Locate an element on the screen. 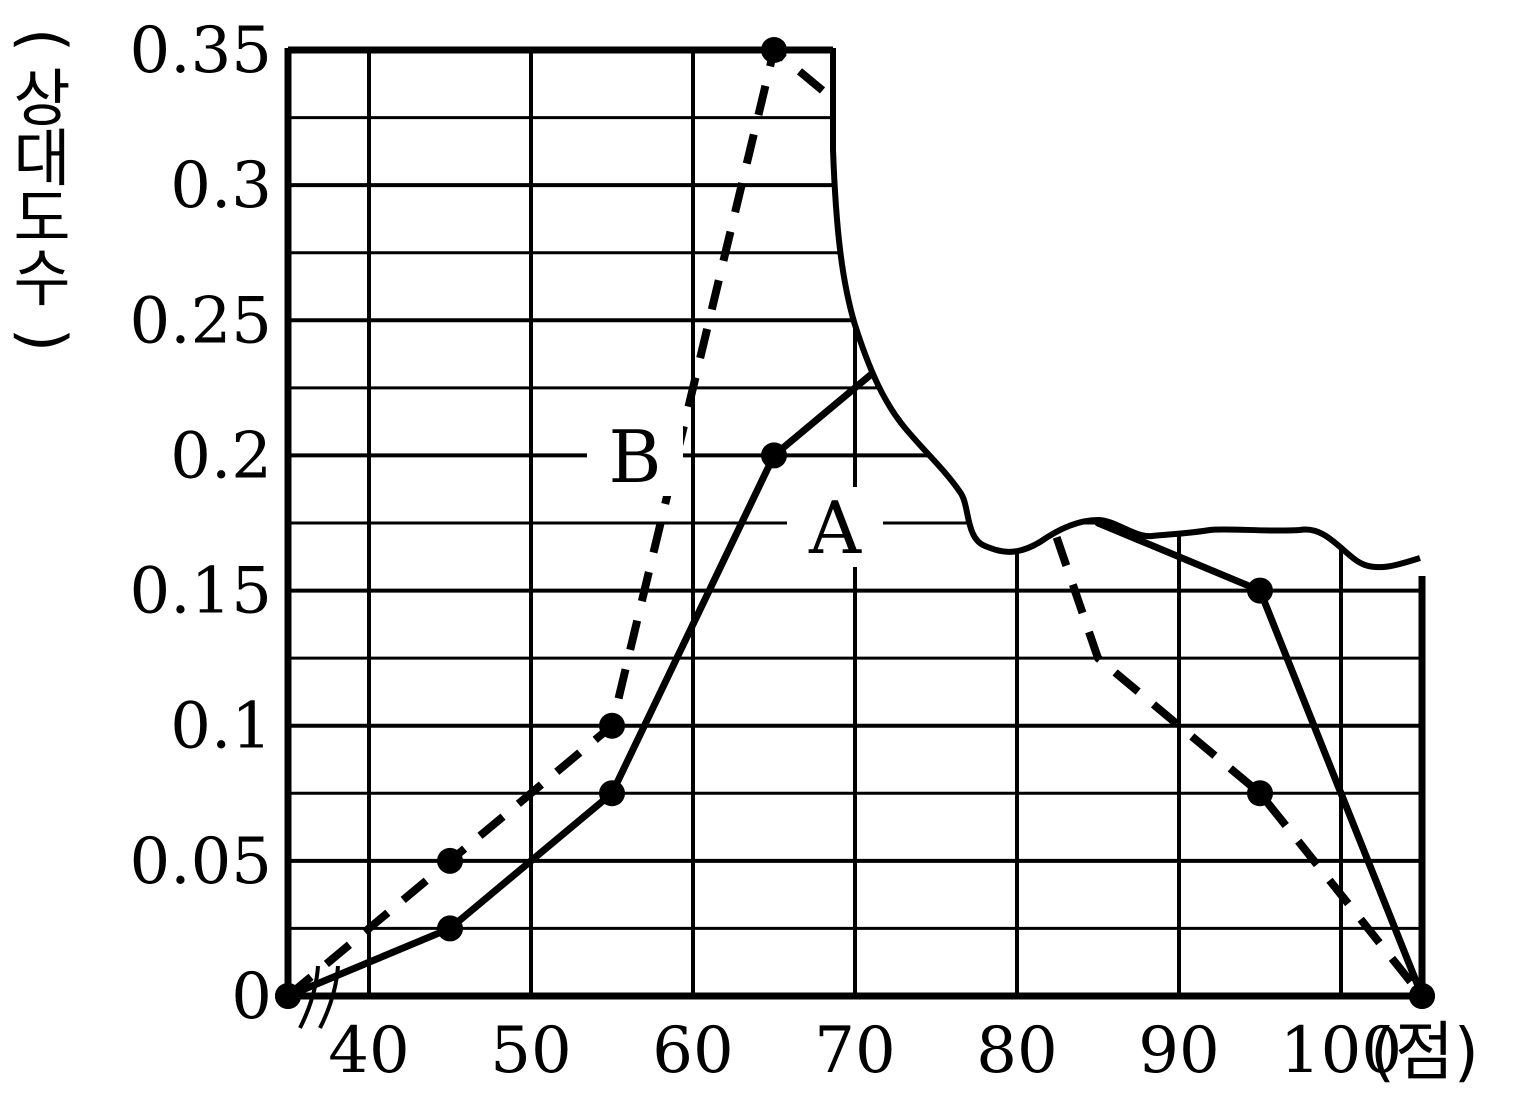 This screenshot has height=1099, width=1526. x-tick-label: 40 is located at coordinates (368, 1051).